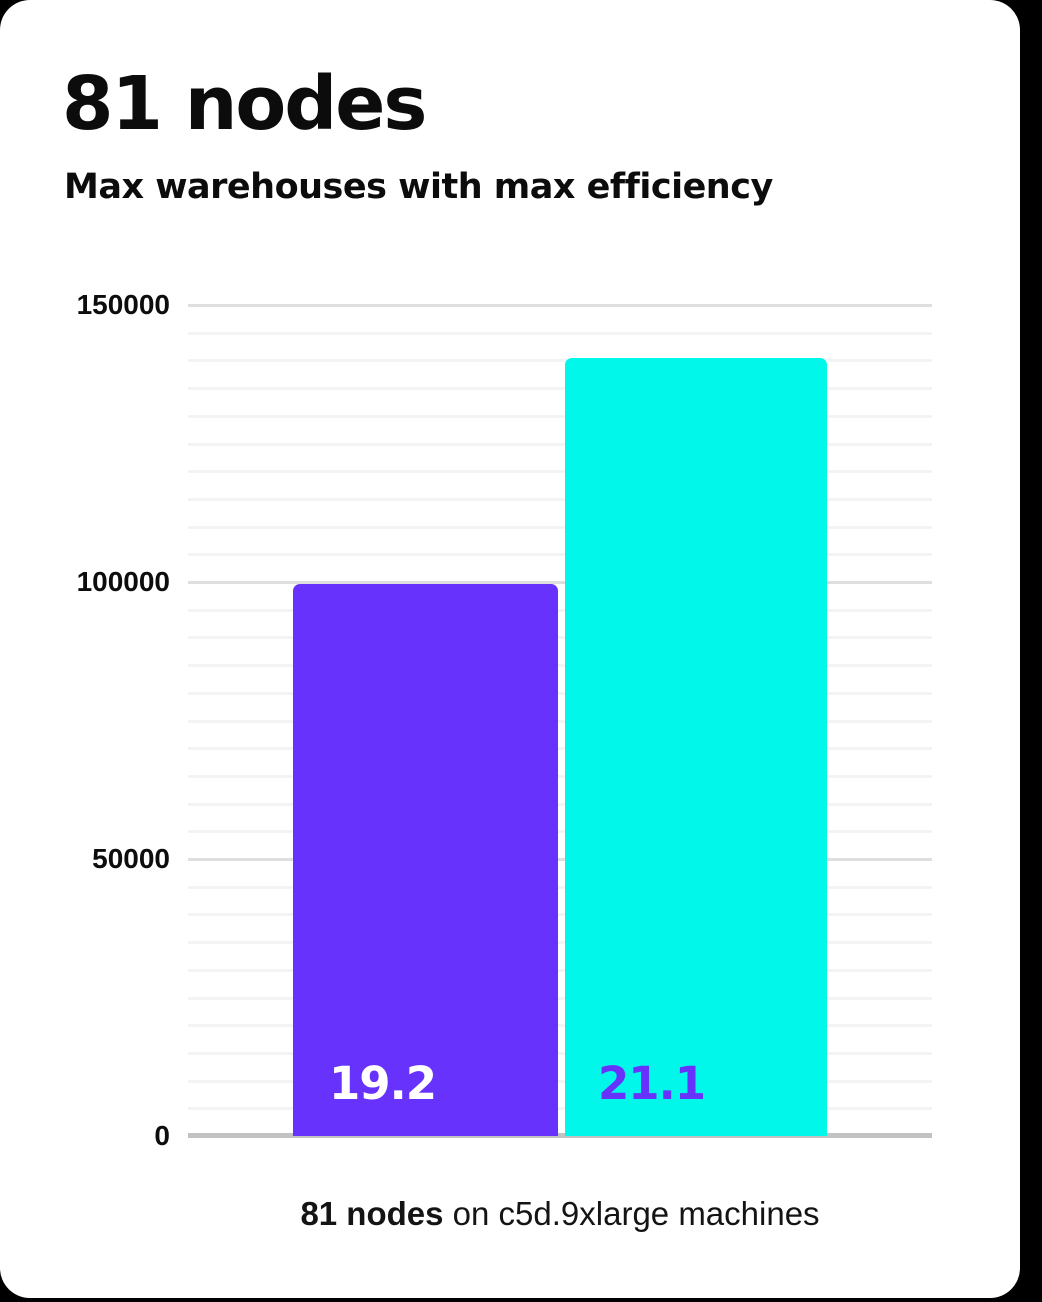 The width and height of the screenshot is (1042, 1302). I want to click on y-tick-label: 0, so click(162, 1135).